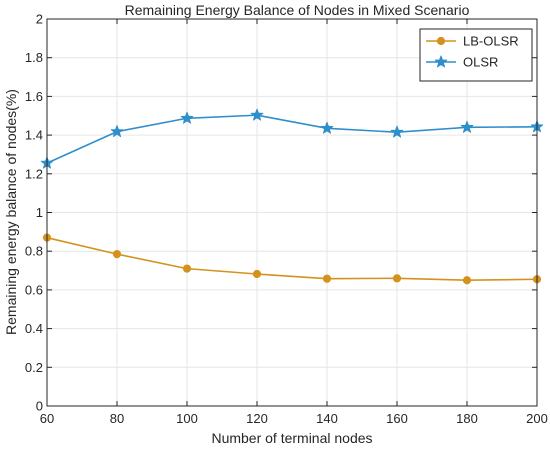  I want to click on y-tick-label: 0.6, so click(34, 289).